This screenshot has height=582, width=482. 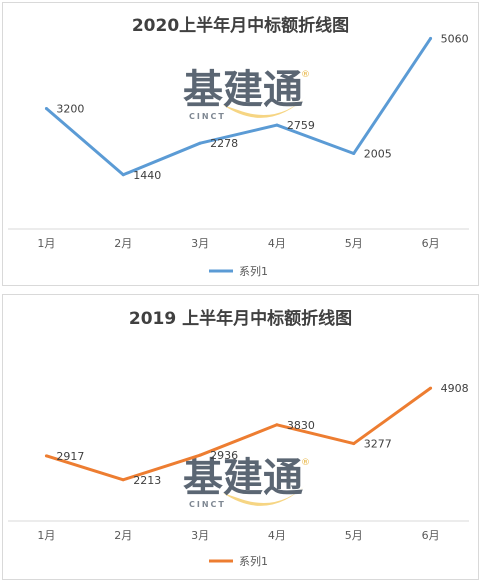 What do you see at coordinates (238, 434) in the screenshot?
I see `series-line` at bounding box center [238, 434].